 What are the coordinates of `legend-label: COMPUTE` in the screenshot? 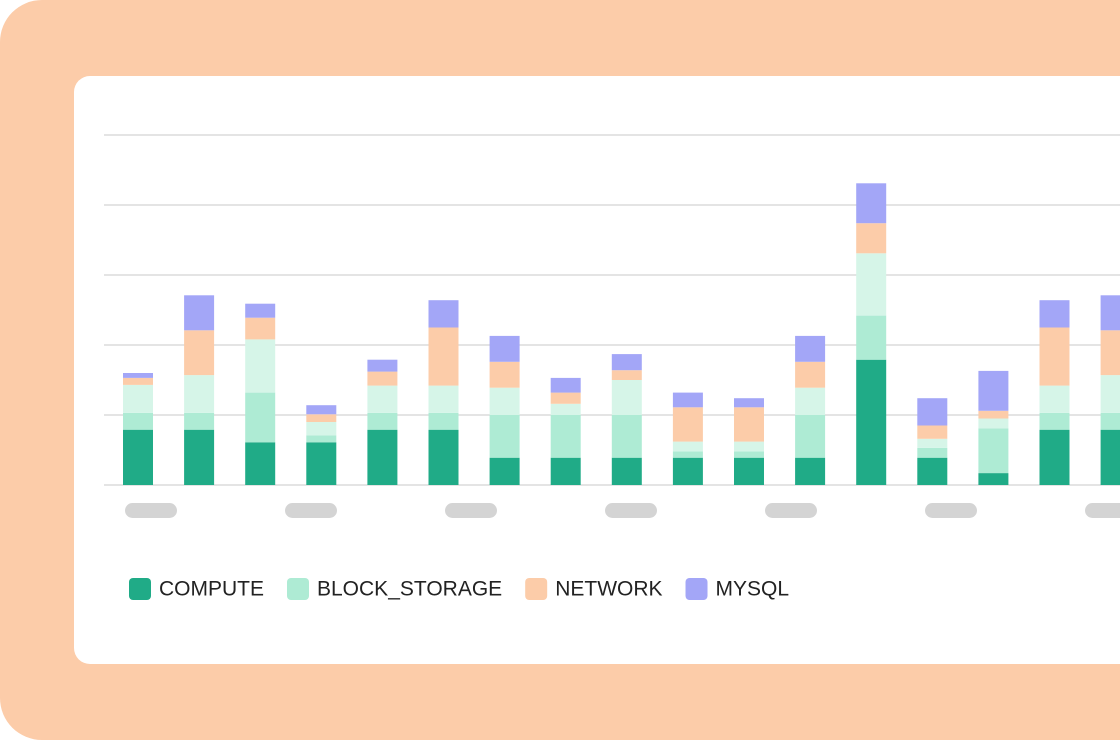 It's located at (211, 589).